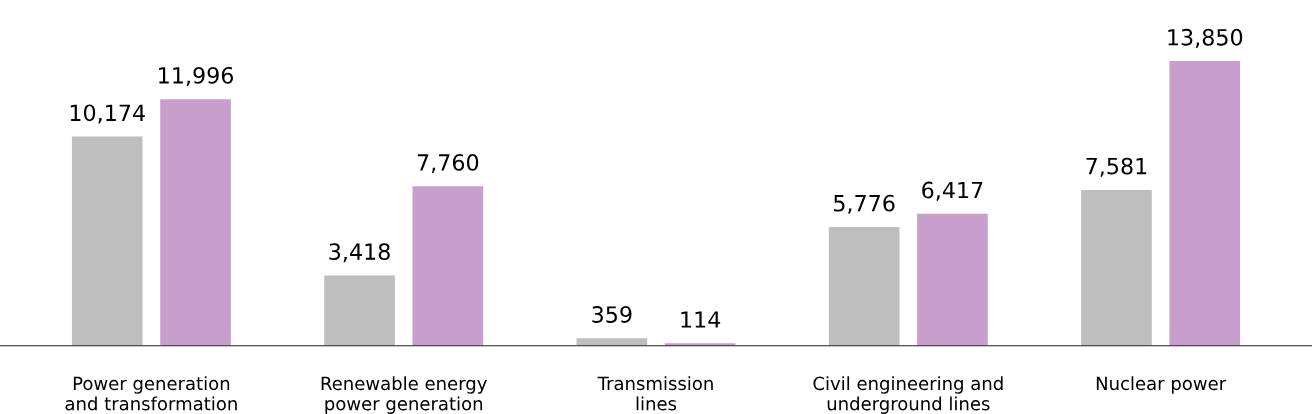 This screenshot has width=1312, height=414. I want to click on data-label: 3,418, so click(359, 253).